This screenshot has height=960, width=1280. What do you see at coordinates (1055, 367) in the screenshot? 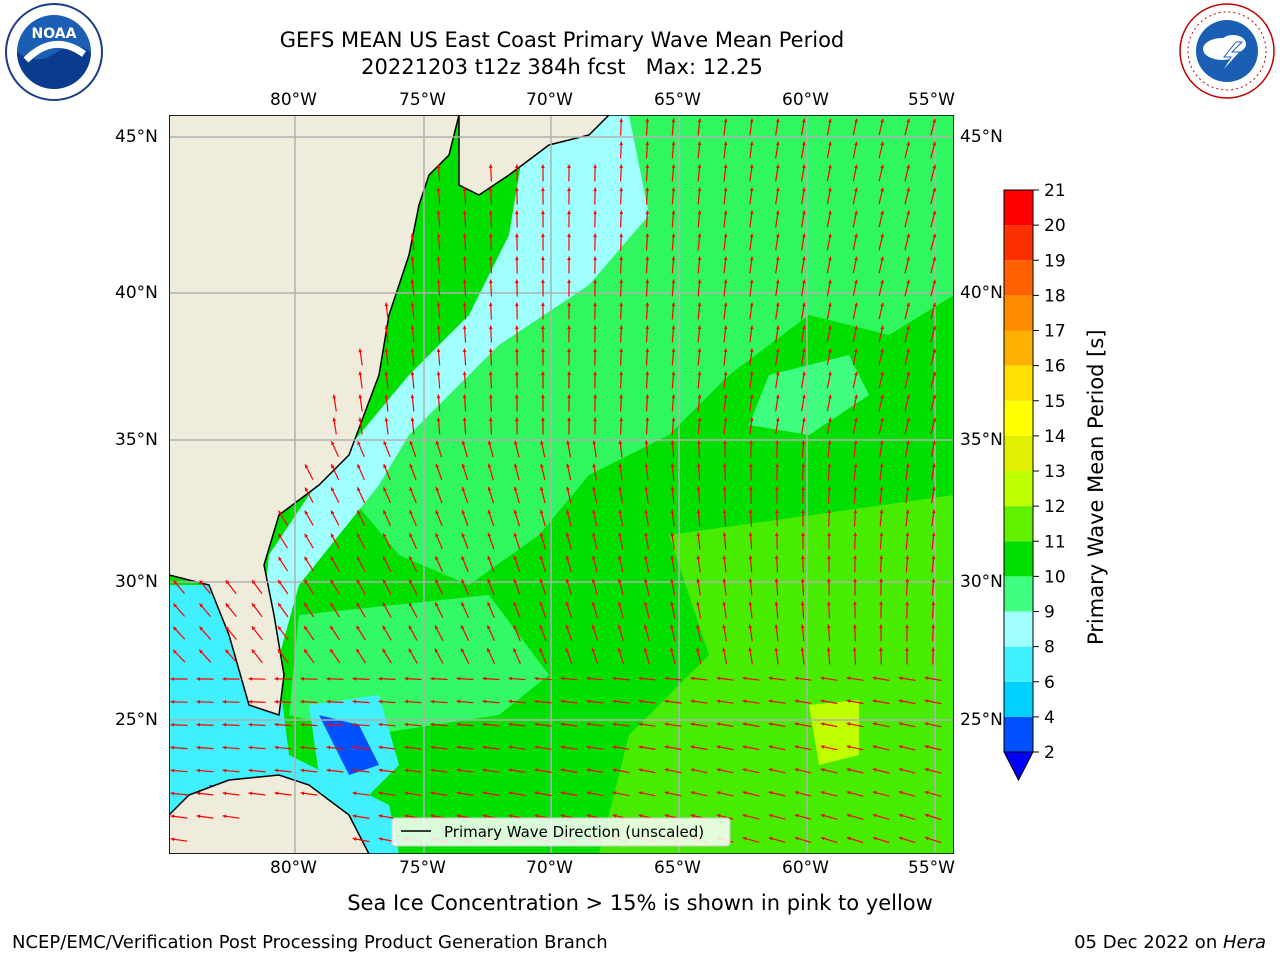
I see `colorbar-tick-label: 16` at bounding box center [1055, 367].